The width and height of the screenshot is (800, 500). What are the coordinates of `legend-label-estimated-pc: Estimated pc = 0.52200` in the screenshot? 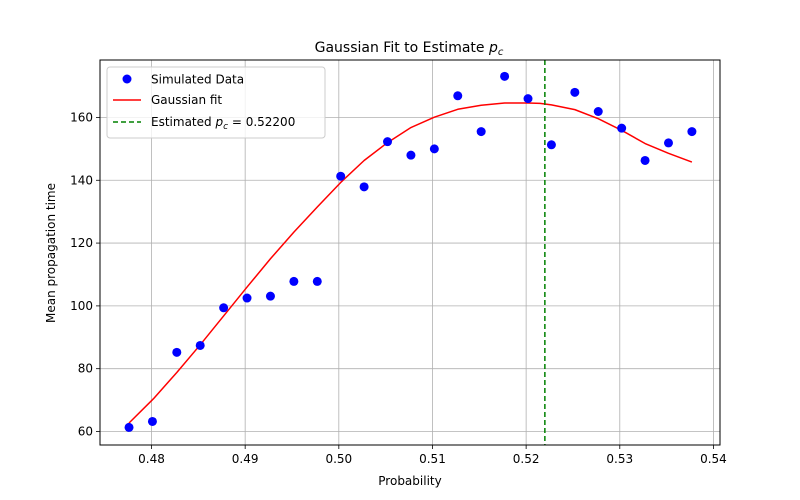 It's located at (223, 123).